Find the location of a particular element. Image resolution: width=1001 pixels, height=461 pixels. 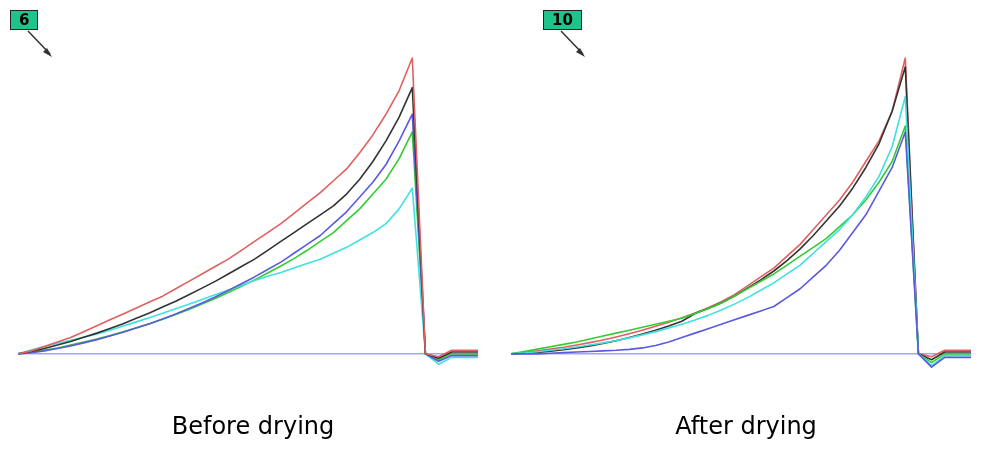

text: After drying is located at coordinates (746, 426).